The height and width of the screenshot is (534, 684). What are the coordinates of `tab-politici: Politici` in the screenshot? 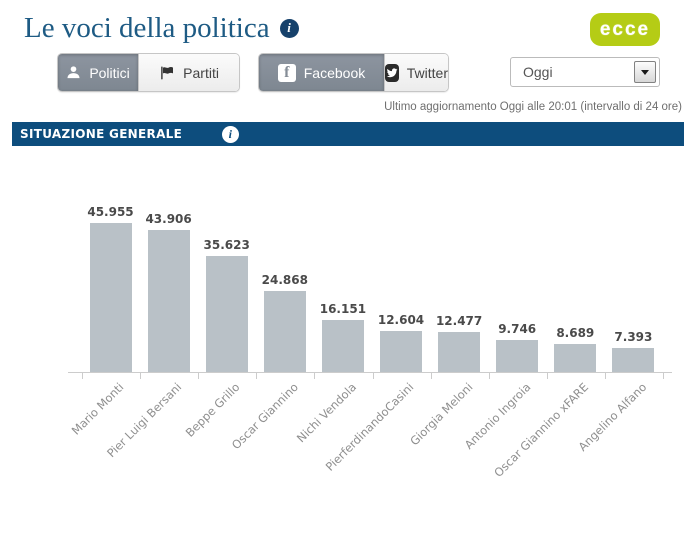 It's located at (98, 72).